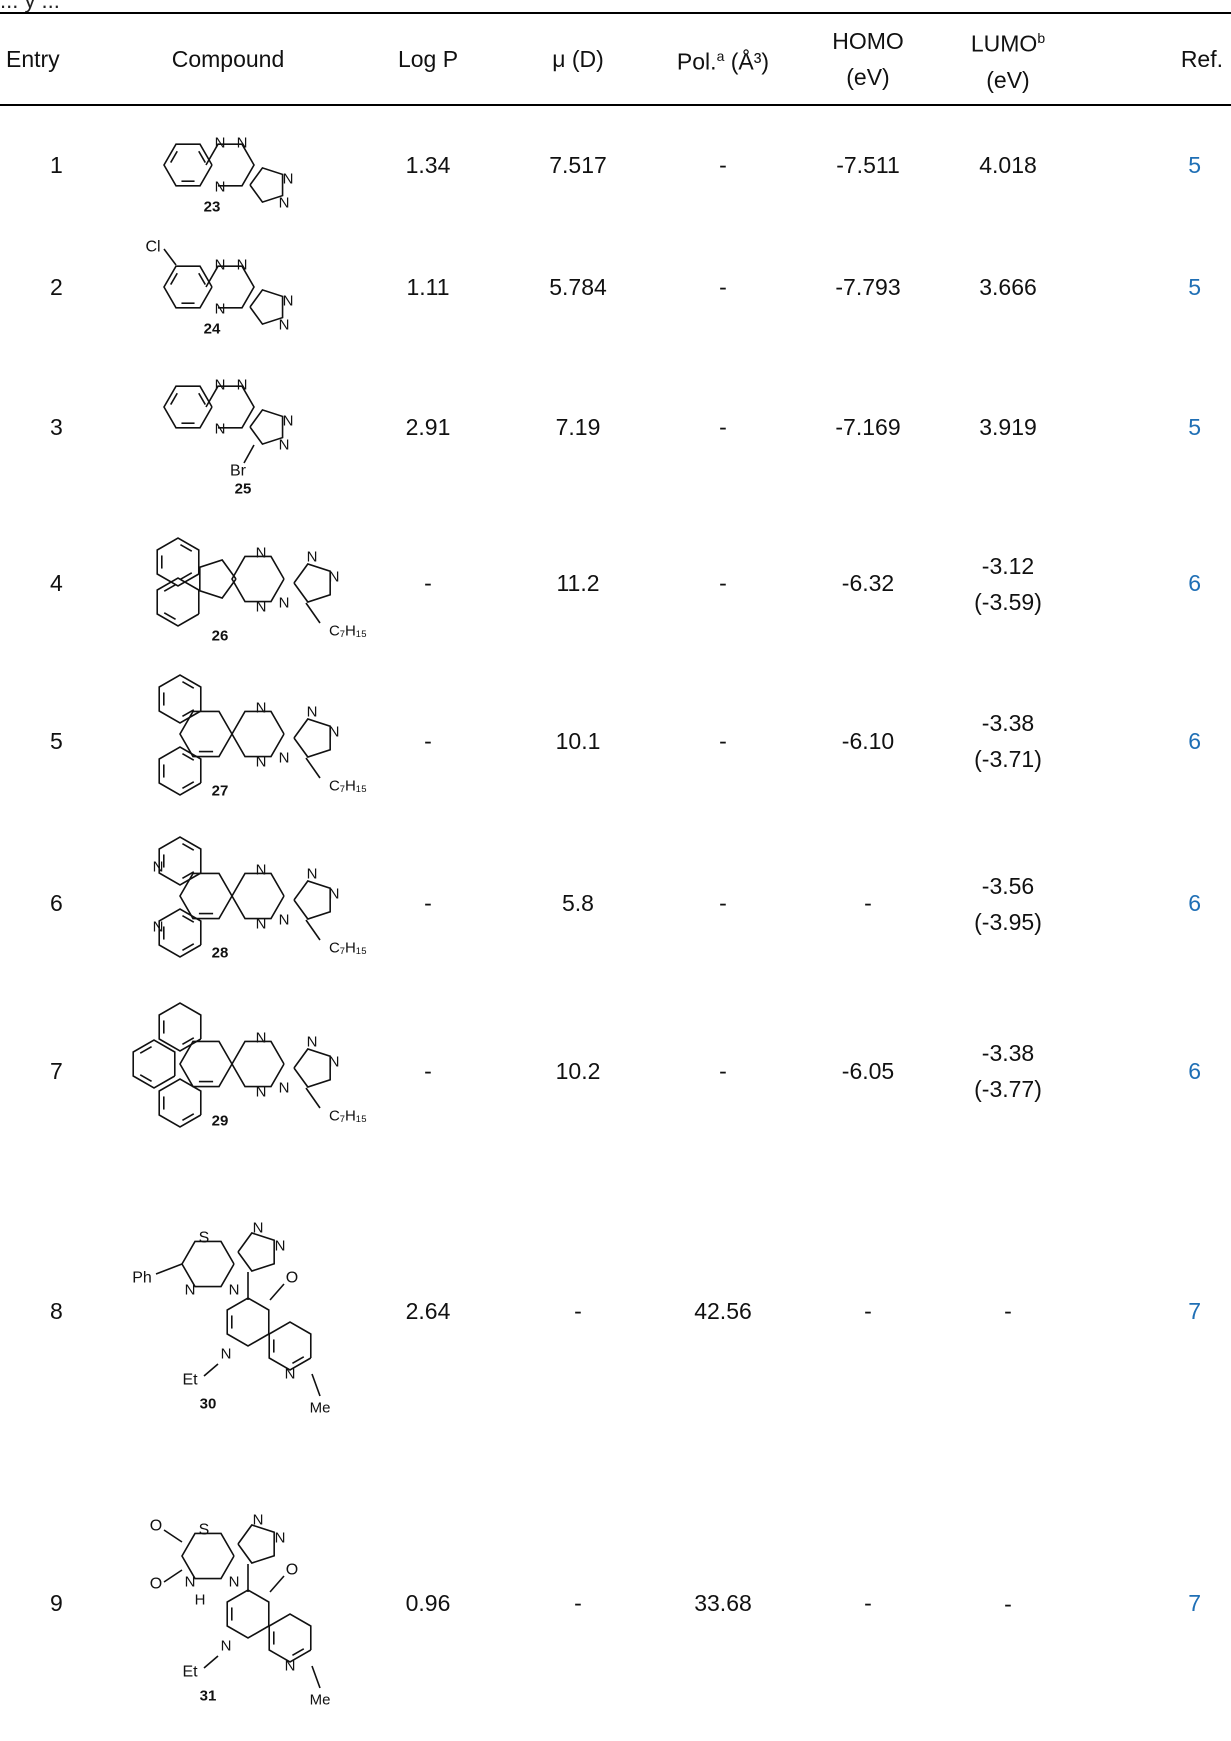 This screenshot has width=1231, height=1741. What do you see at coordinates (1008, 903) in the screenshot?
I see `lumo-cell: -3.56 (-3.95)` at bounding box center [1008, 903].